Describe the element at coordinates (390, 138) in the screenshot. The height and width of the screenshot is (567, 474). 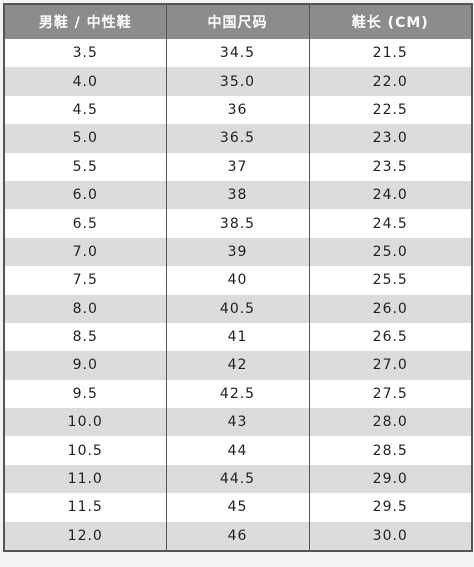
I see `table-cell: 23.0` at that location.